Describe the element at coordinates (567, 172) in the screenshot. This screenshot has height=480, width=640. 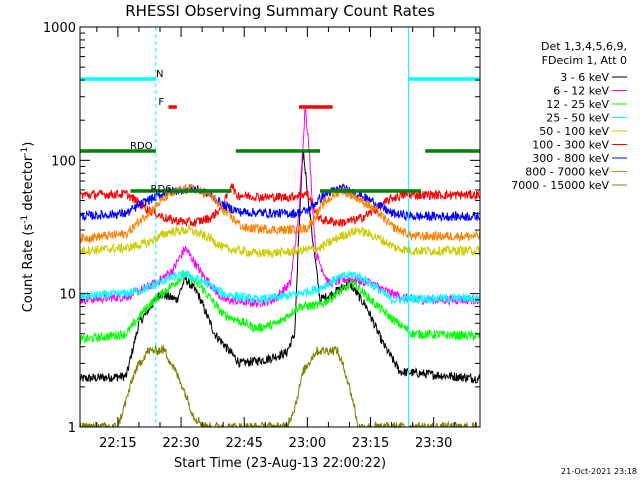
I see `legend-label-800-7000-kev: 800 - 7000 keV` at that location.